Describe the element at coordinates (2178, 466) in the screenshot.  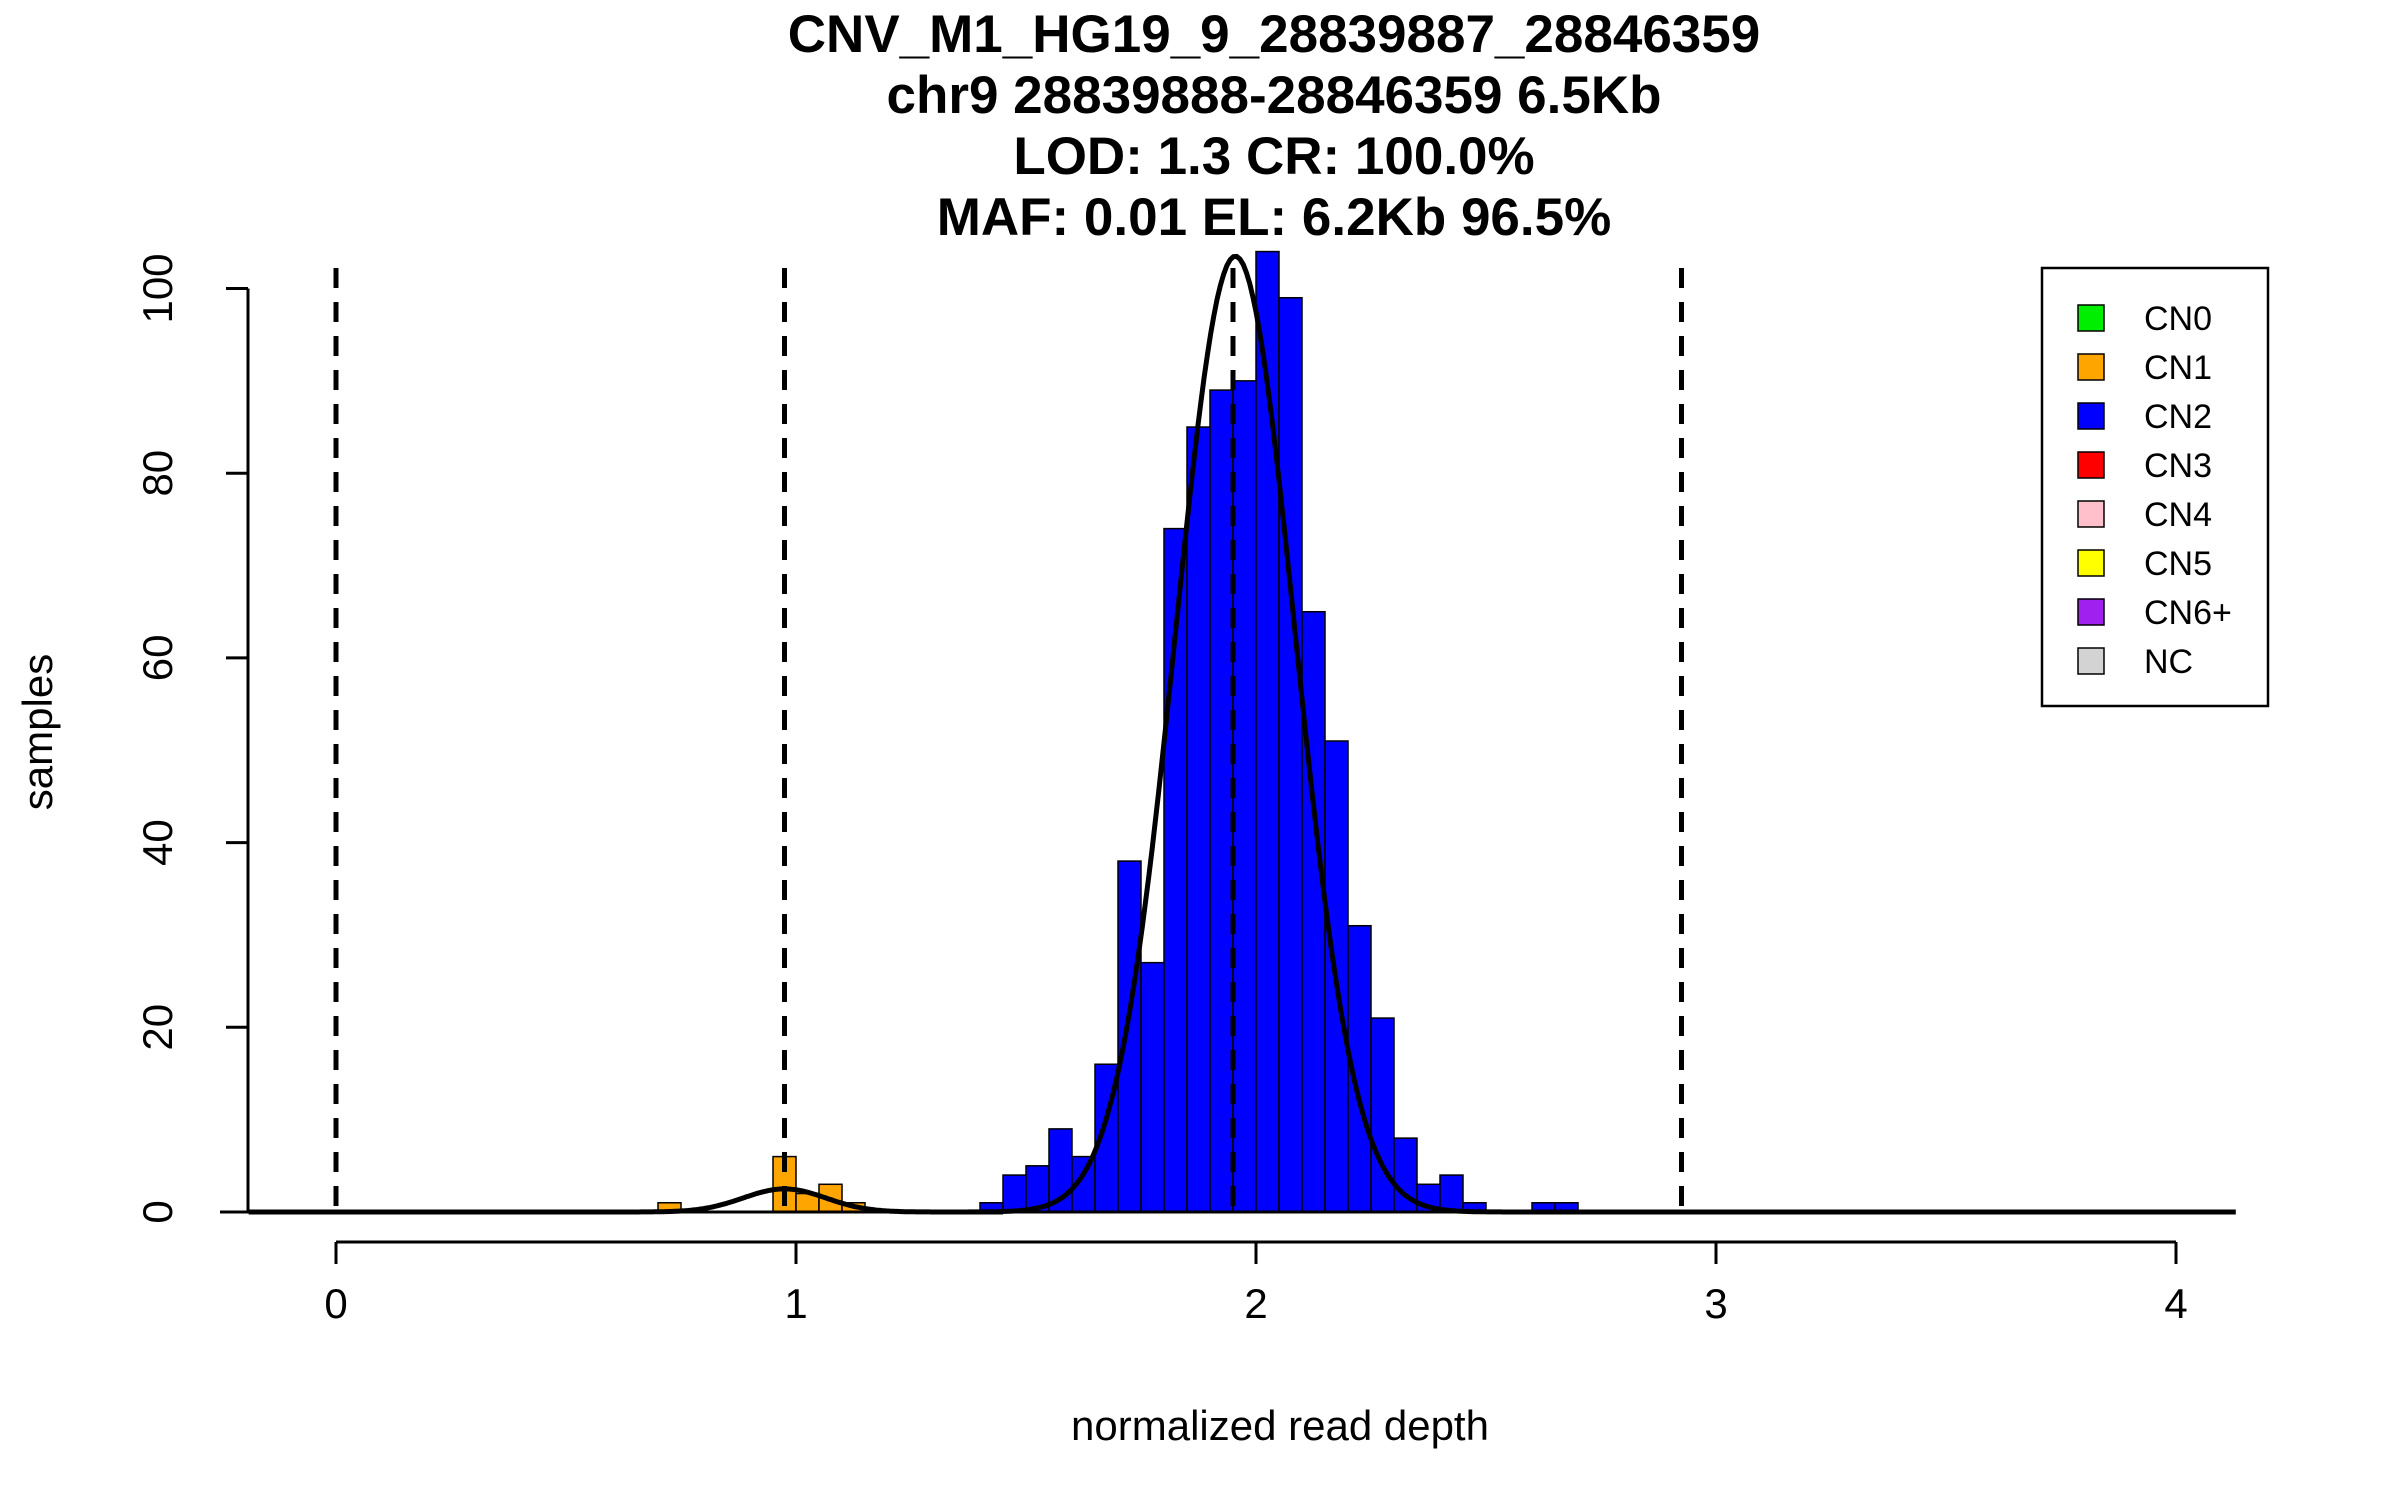
I see `legend-label-cn3: CN3` at that location.